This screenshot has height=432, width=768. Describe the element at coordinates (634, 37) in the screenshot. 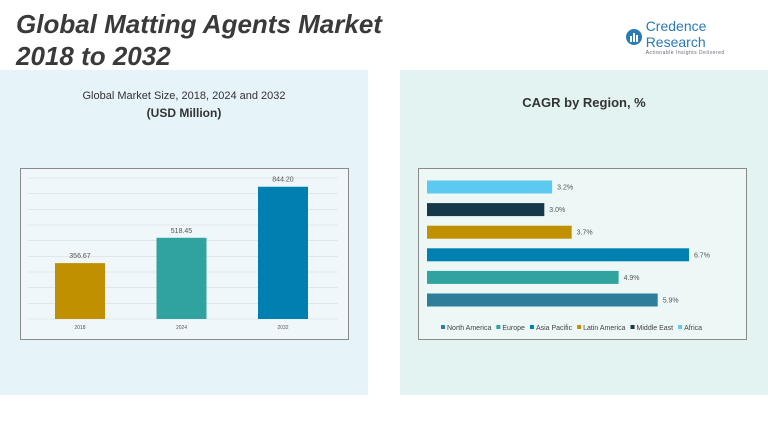

I see `logo-icon` at that location.